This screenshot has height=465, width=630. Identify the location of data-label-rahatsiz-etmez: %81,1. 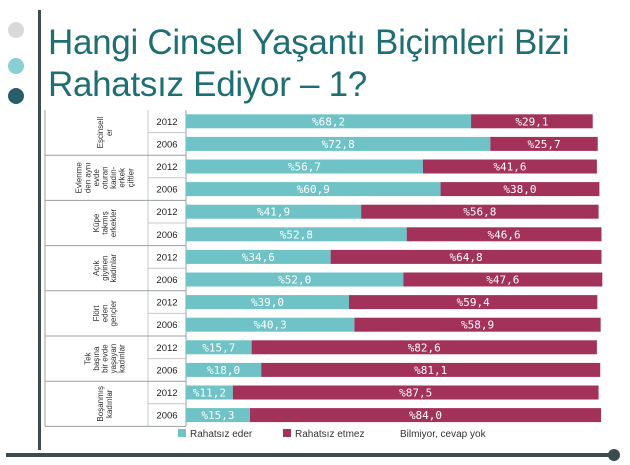
(430, 370).